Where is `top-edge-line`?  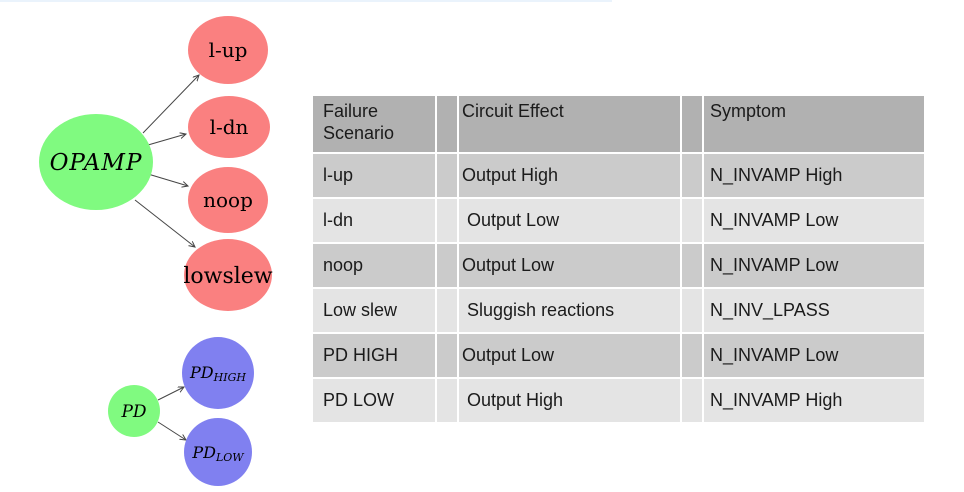 top-edge-line is located at coordinates (306, 1).